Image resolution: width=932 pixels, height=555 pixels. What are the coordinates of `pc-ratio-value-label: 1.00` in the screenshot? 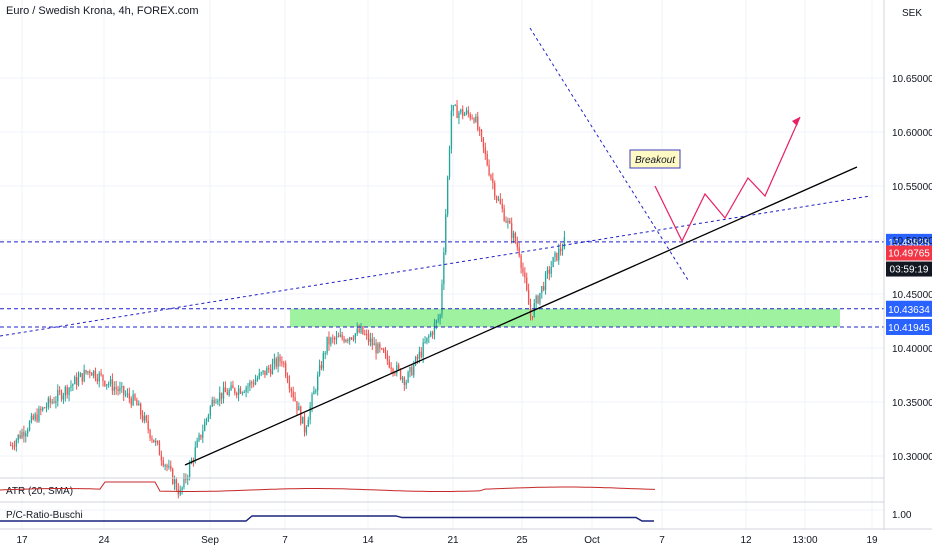 It's located at (902, 515).